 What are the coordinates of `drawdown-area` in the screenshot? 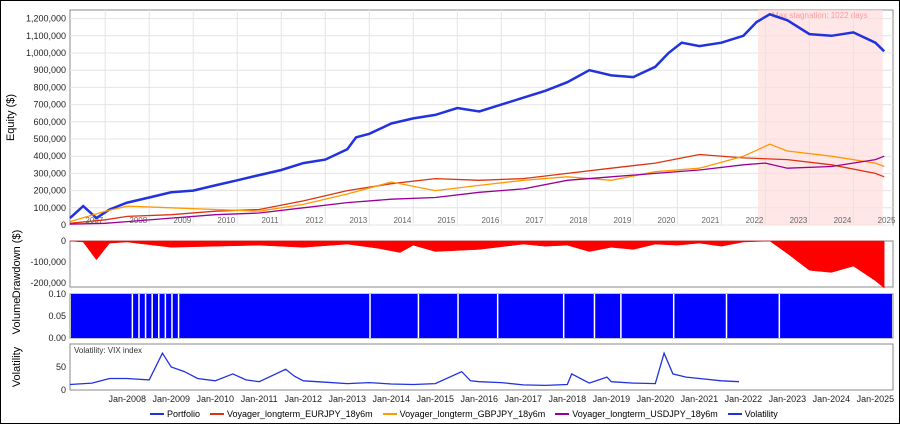 It's located at (477, 264).